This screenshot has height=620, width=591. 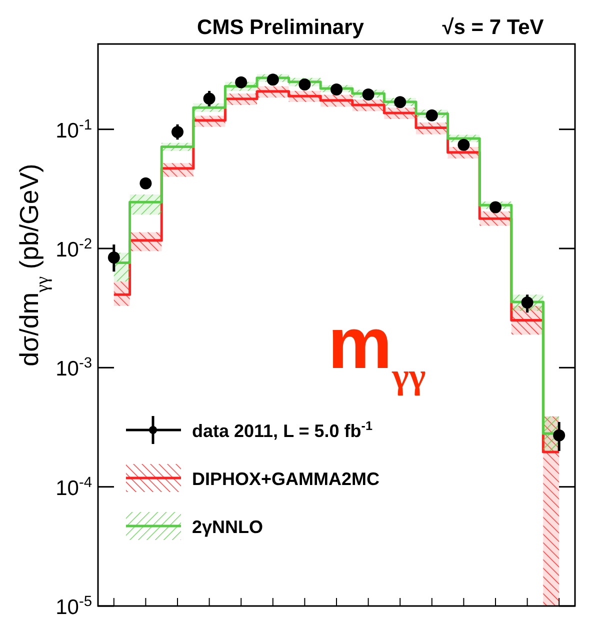 I want to click on annotation: m$_{γγ}$, so click(x=377, y=350).